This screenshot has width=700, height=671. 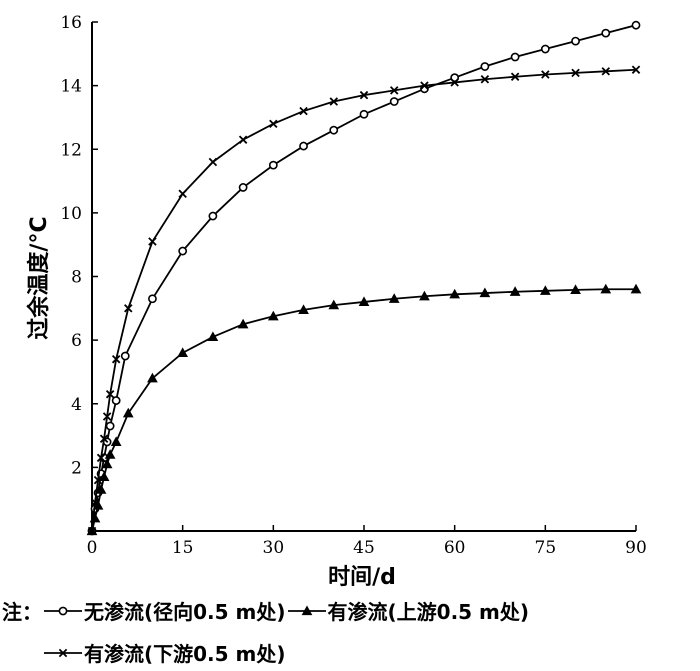 I want to click on legend-prefix: 注：, so click(x=22, y=612).